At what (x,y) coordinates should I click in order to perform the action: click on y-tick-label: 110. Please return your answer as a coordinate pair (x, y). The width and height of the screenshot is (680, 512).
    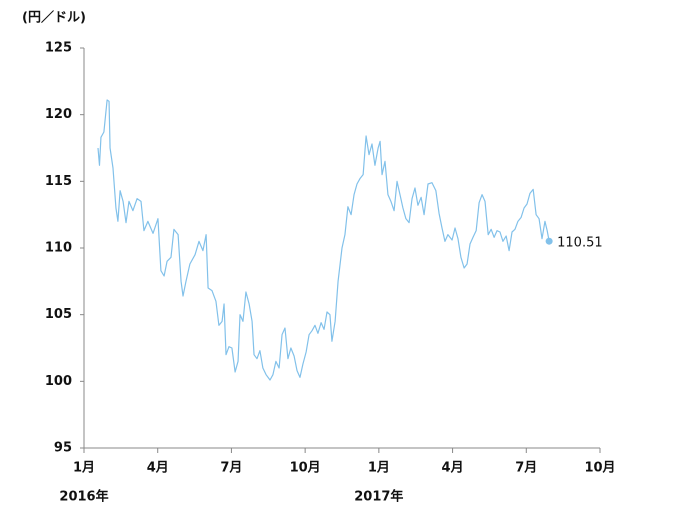
    Looking at the image, I should click on (58, 248).